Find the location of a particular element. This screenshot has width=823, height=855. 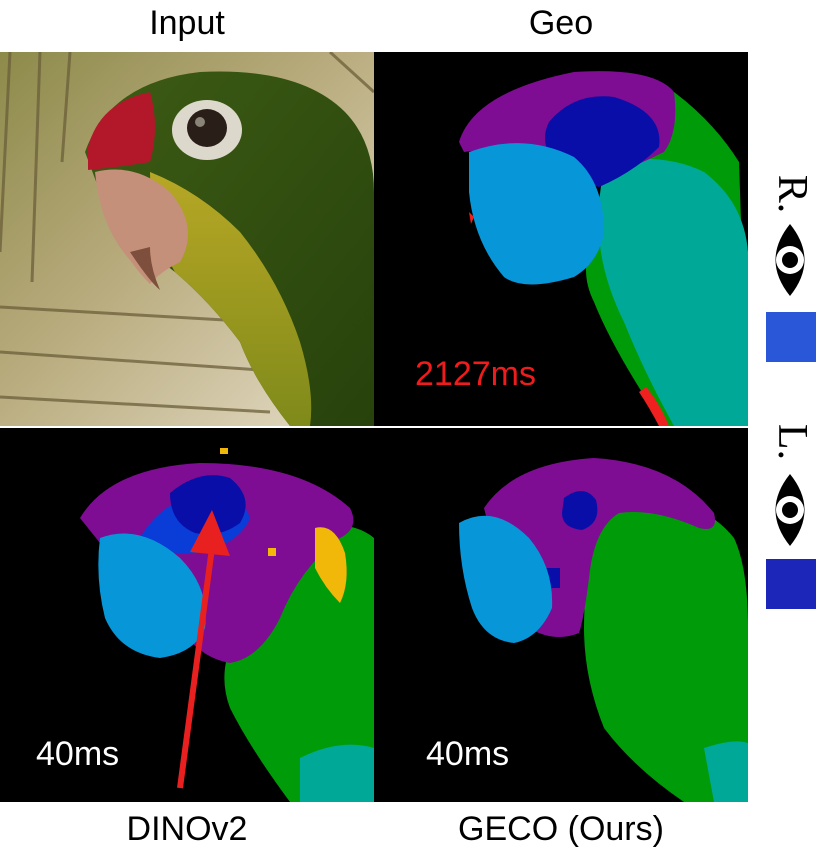

segment-chest-teal is located at coordinates (673, 292).